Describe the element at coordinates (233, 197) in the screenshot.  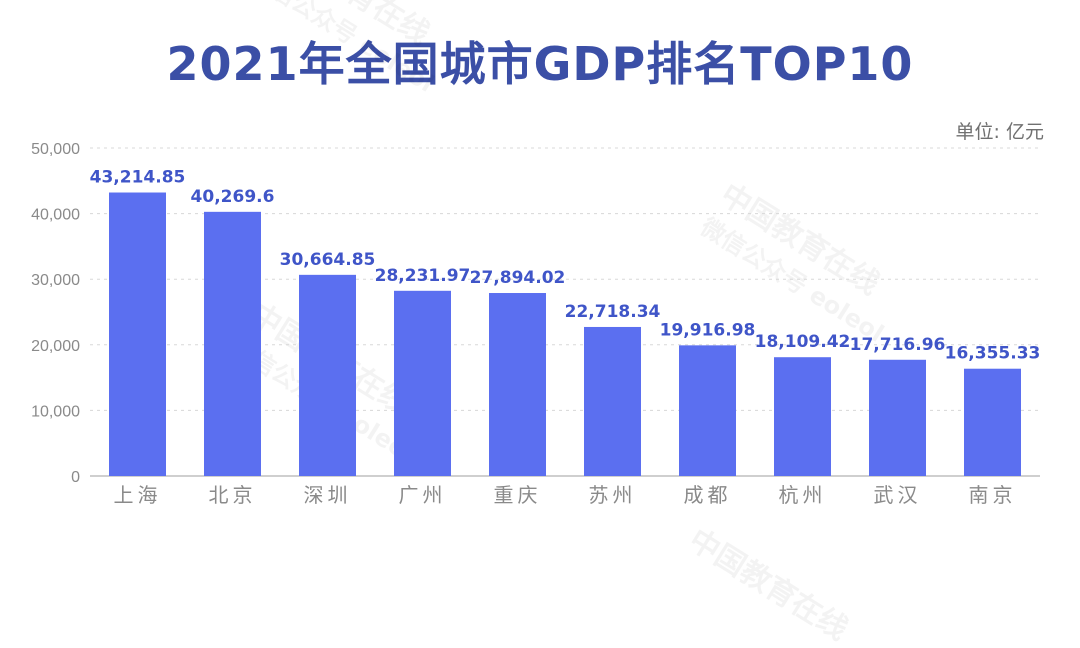
I see `data-label: 40,269.6` at that location.